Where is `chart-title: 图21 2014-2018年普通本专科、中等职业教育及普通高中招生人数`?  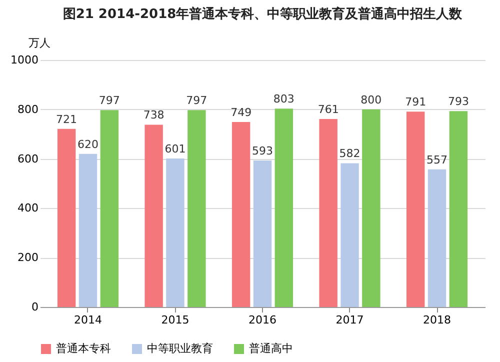 chart-title: 图21 2014-2018年普通本专科、中等职业教育及普通高中招生人数 is located at coordinates (263, 14).